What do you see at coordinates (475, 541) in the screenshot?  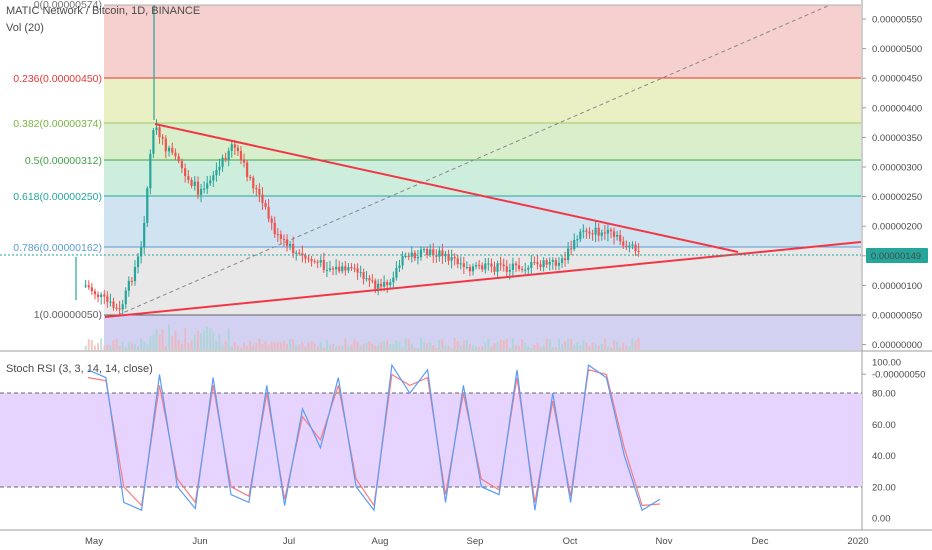 I see `time-axis-label: Sep` at bounding box center [475, 541].